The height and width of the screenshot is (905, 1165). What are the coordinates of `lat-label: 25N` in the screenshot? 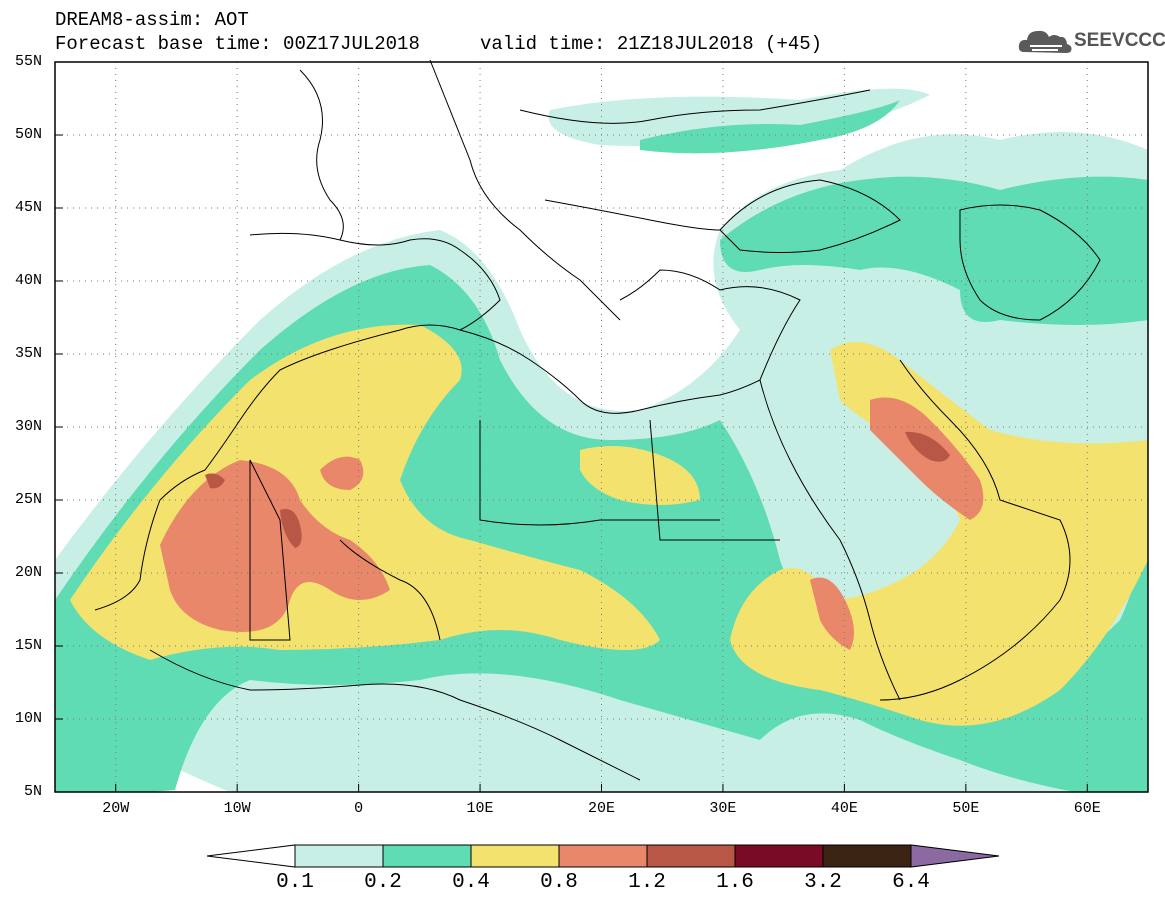 It's located at (28, 499).